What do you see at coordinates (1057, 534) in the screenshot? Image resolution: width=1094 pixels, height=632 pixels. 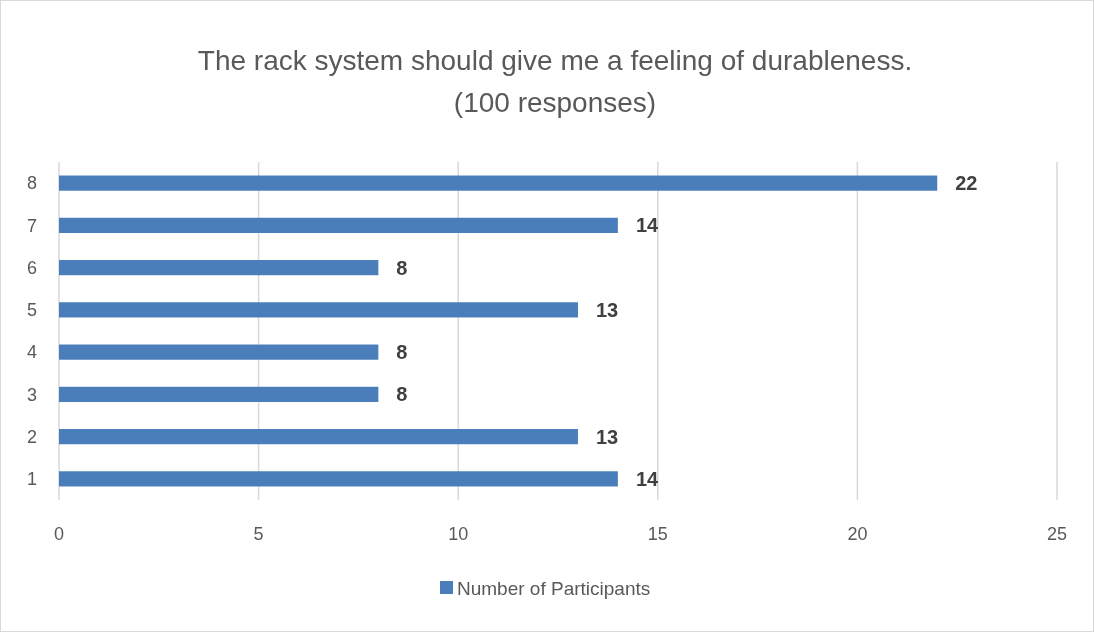 I see `x-tick-label: 25` at bounding box center [1057, 534].